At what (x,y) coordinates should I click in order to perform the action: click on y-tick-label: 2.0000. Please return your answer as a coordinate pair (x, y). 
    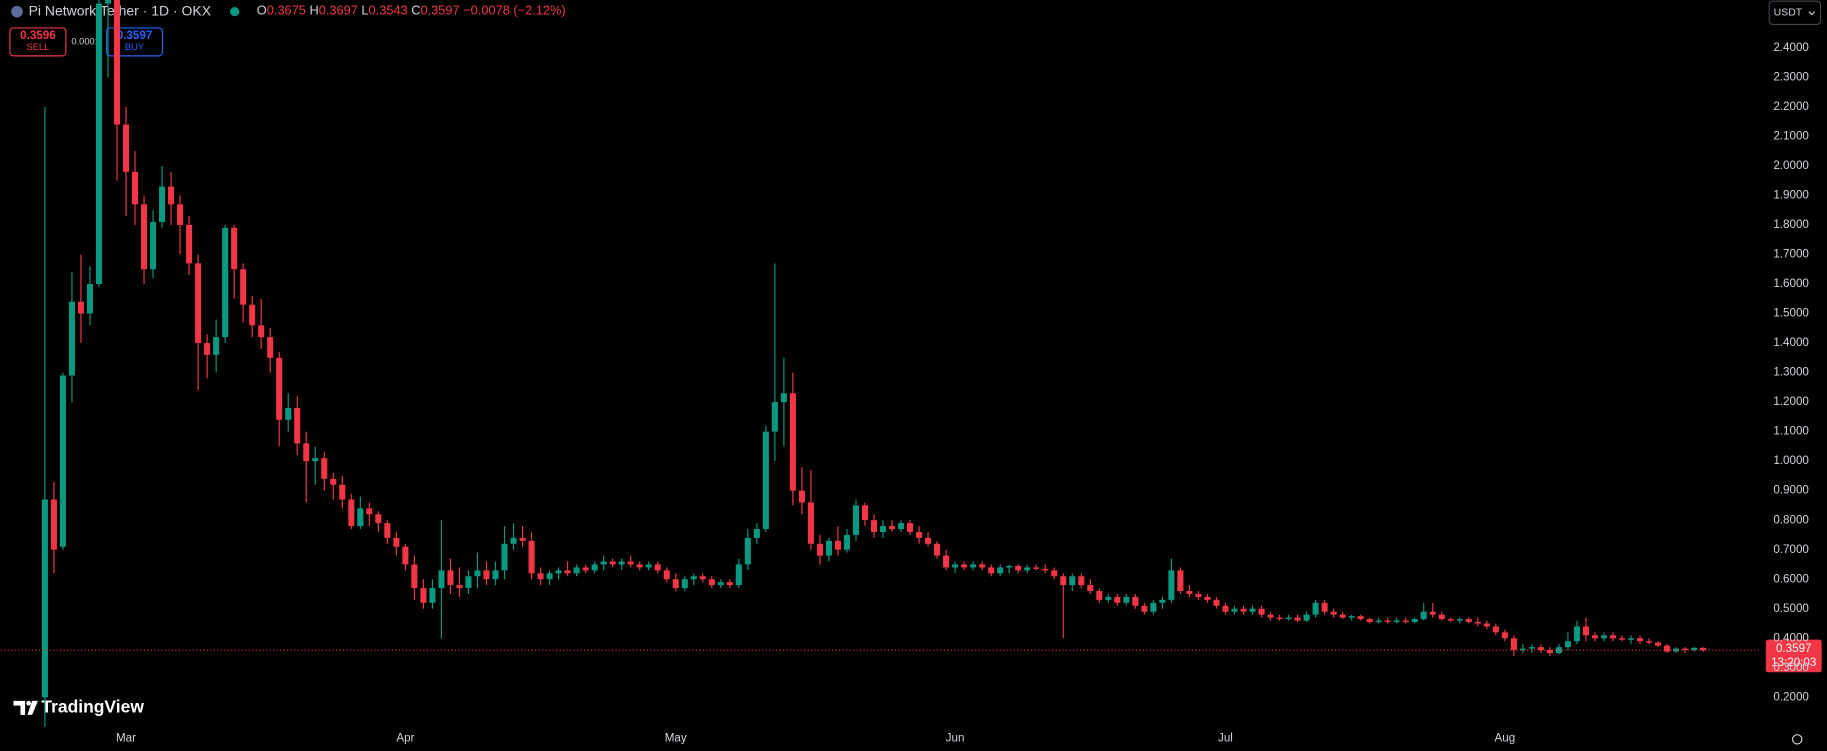
    Looking at the image, I should click on (1791, 165).